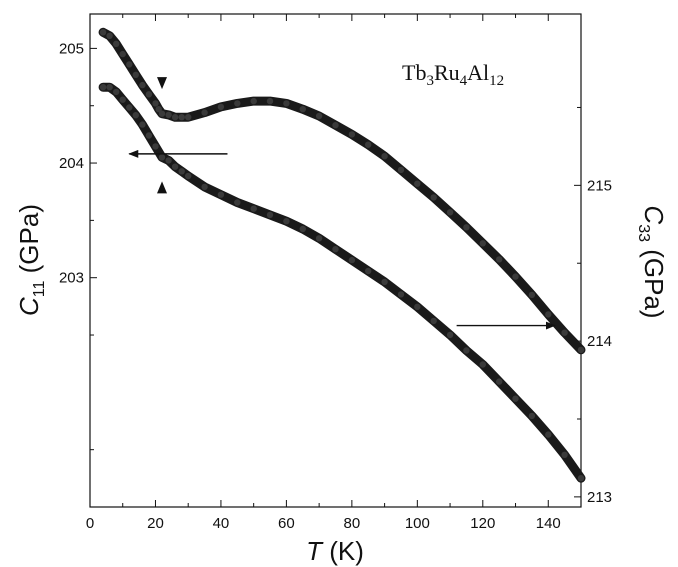 The width and height of the screenshot is (678, 567). Describe the element at coordinates (221, 523) in the screenshot. I see `x-tick-label: 40` at that location.